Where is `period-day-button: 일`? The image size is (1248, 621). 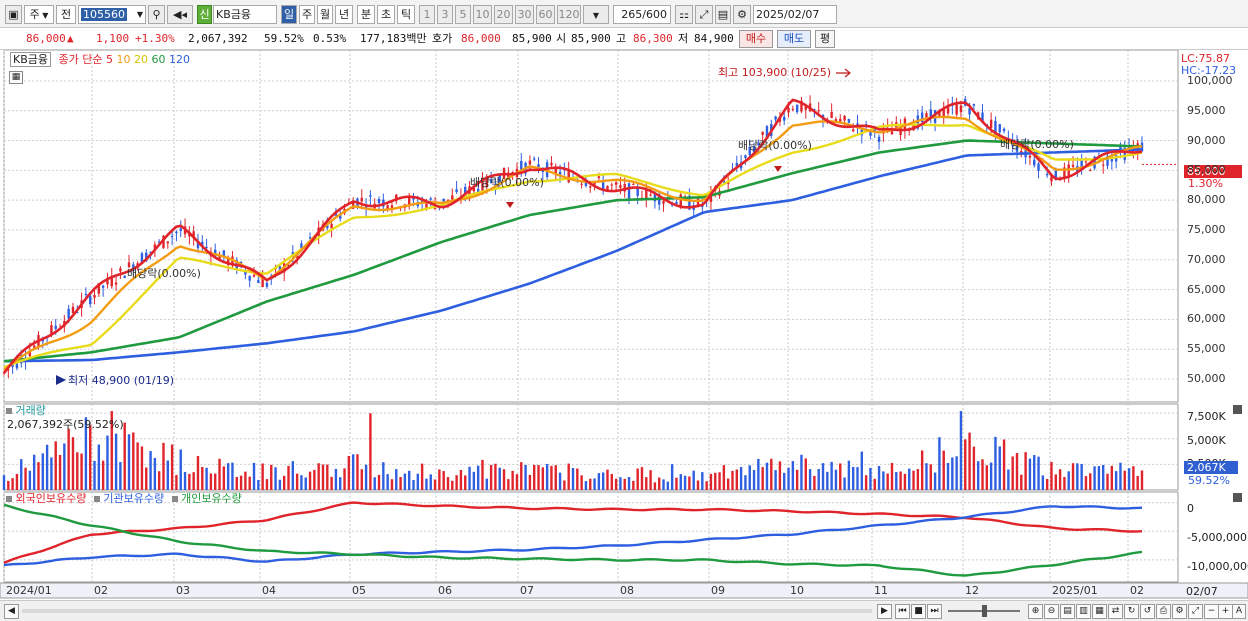 period-day-button: 일 is located at coordinates (289, 14).